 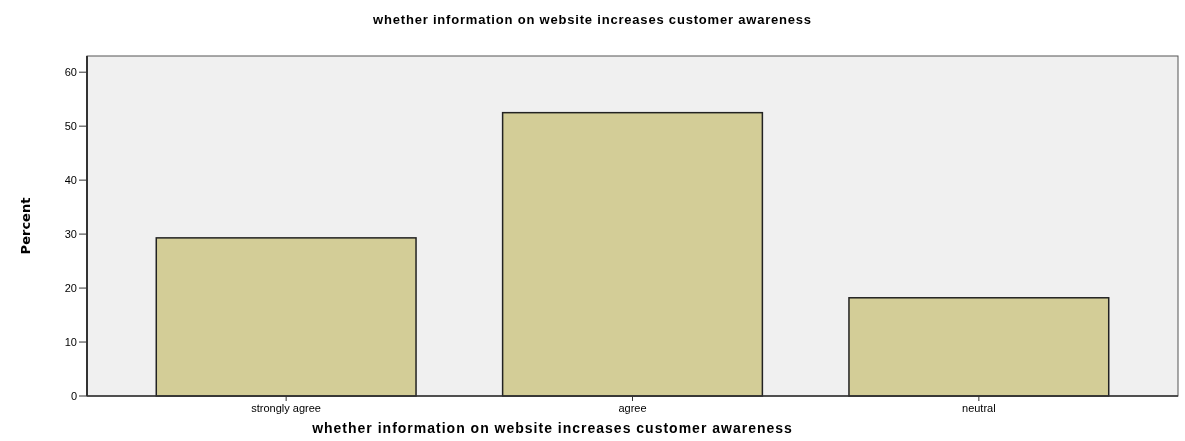 What do you see at coordinates (25, 226) in the screenshot?
I see `y-axis-title: Percent` at bounding box center [25, 226].